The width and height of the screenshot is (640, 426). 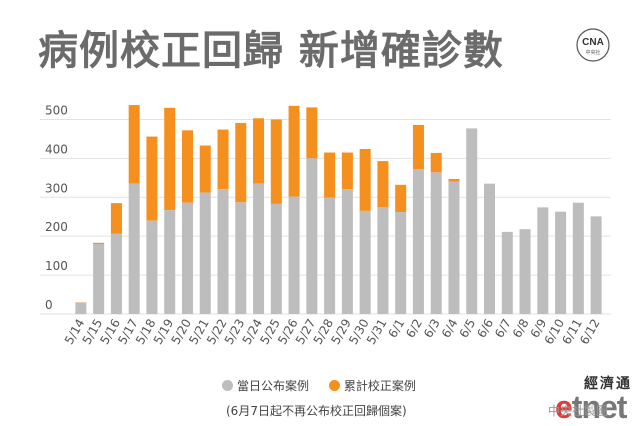 What do you see at coordinates (397, 329) in the screenshot?
I see `x-tick-label: 6/1` at bounding box center [397, 329].